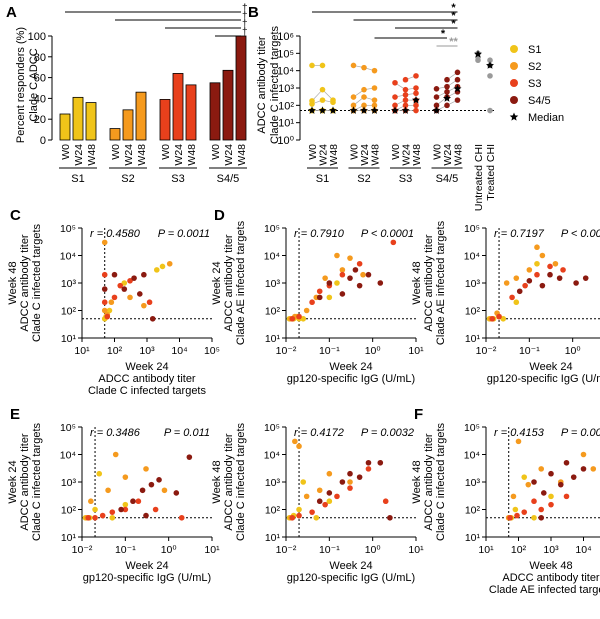 Image resolution: width=600 pixels, height=619 pixels. I want to click on y-axis-label: Clade C infected targets, so click(441, 481).